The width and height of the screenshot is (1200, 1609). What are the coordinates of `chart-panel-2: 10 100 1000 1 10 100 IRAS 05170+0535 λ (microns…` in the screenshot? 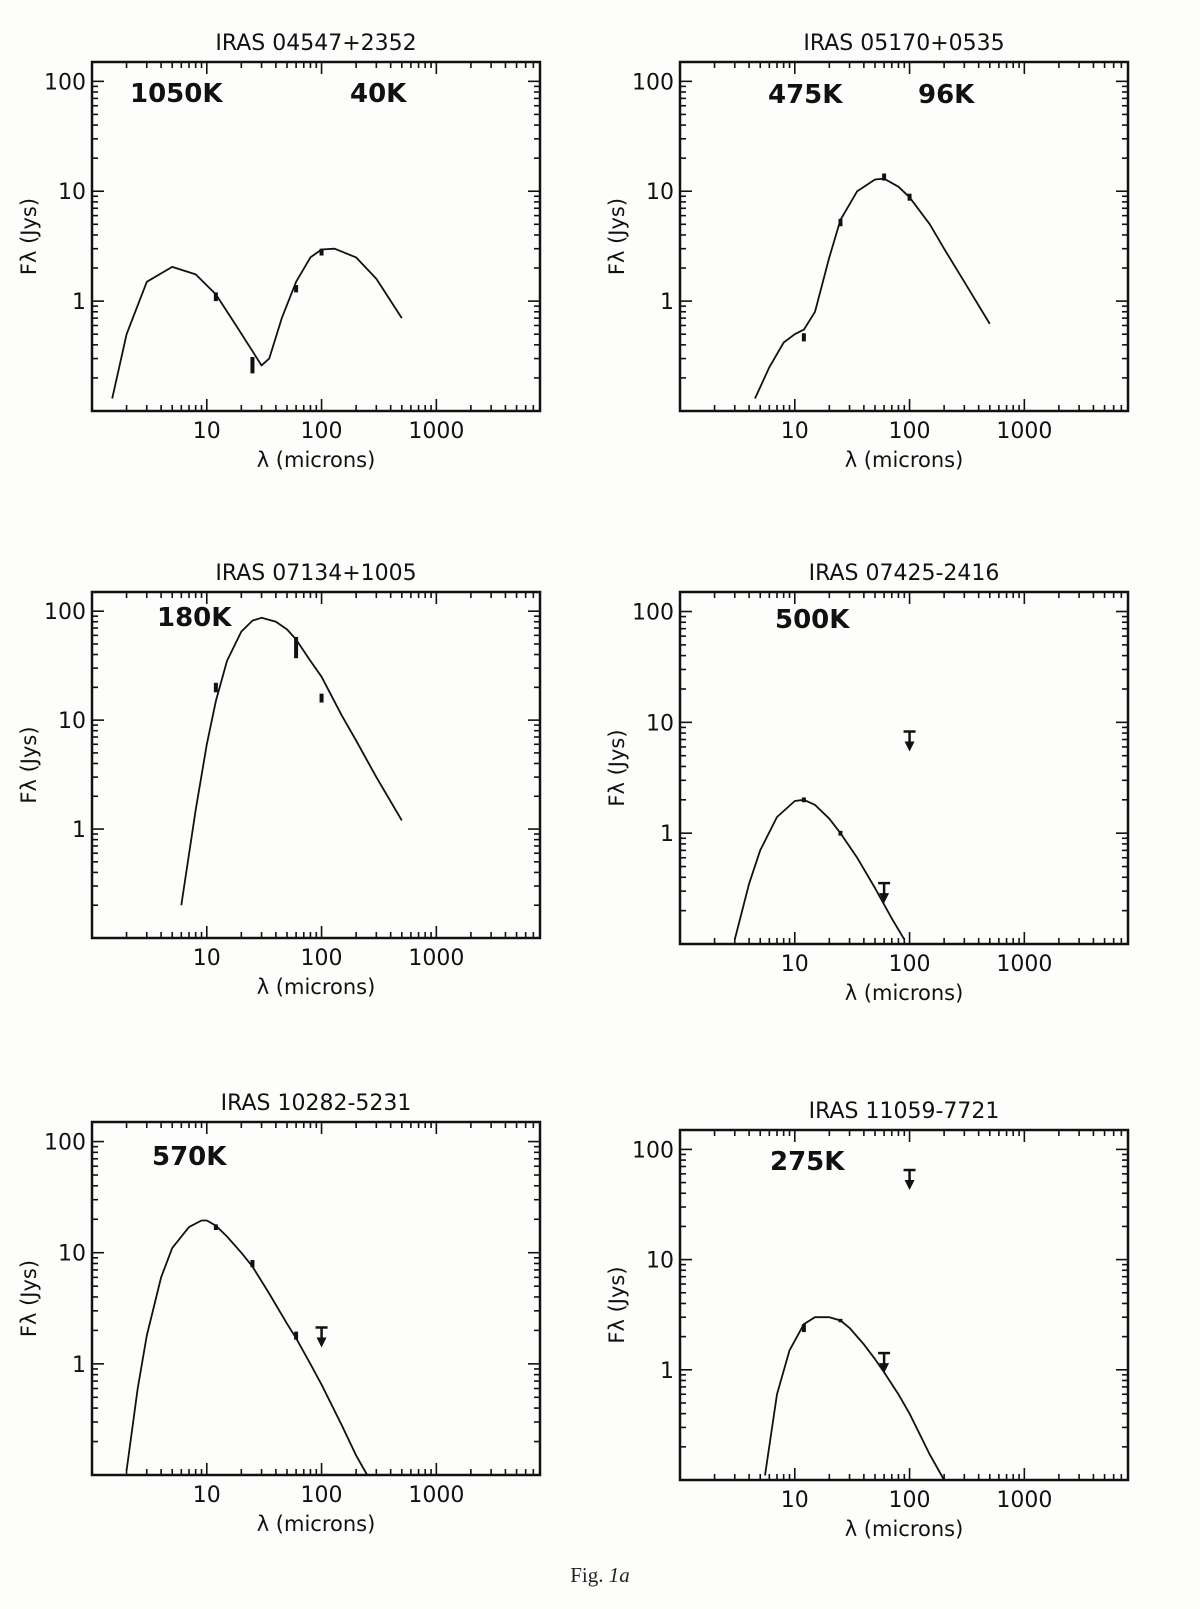 It's located at (867, 251).